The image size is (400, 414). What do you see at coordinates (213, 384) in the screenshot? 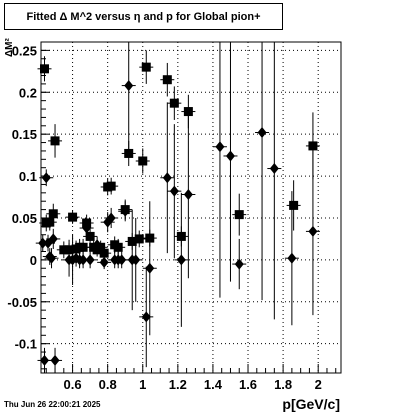
I see `x-tick-label: 1.4` at bounding box center [213, 384].